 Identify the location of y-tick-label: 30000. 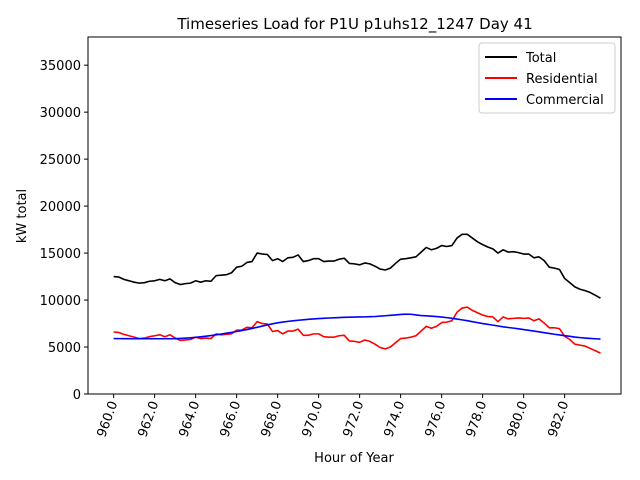
(60, 113).